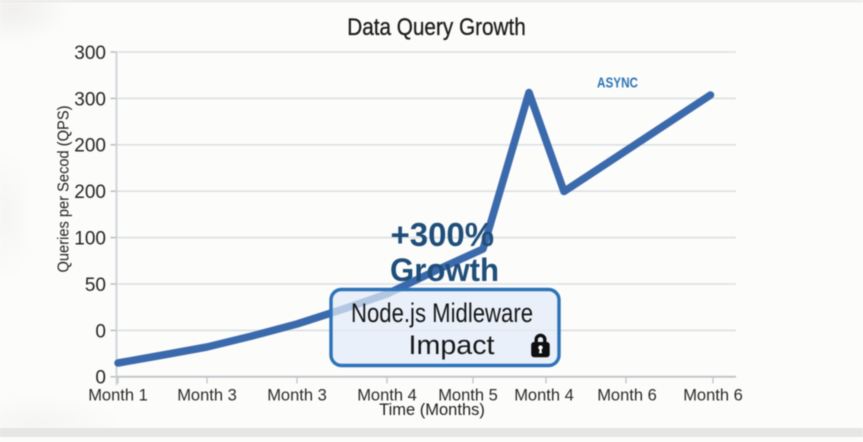  What do you see at coordinates (617, 83) in the screenshot?
I see `svg-text: ASYNC` at bounding box center [617, 83].